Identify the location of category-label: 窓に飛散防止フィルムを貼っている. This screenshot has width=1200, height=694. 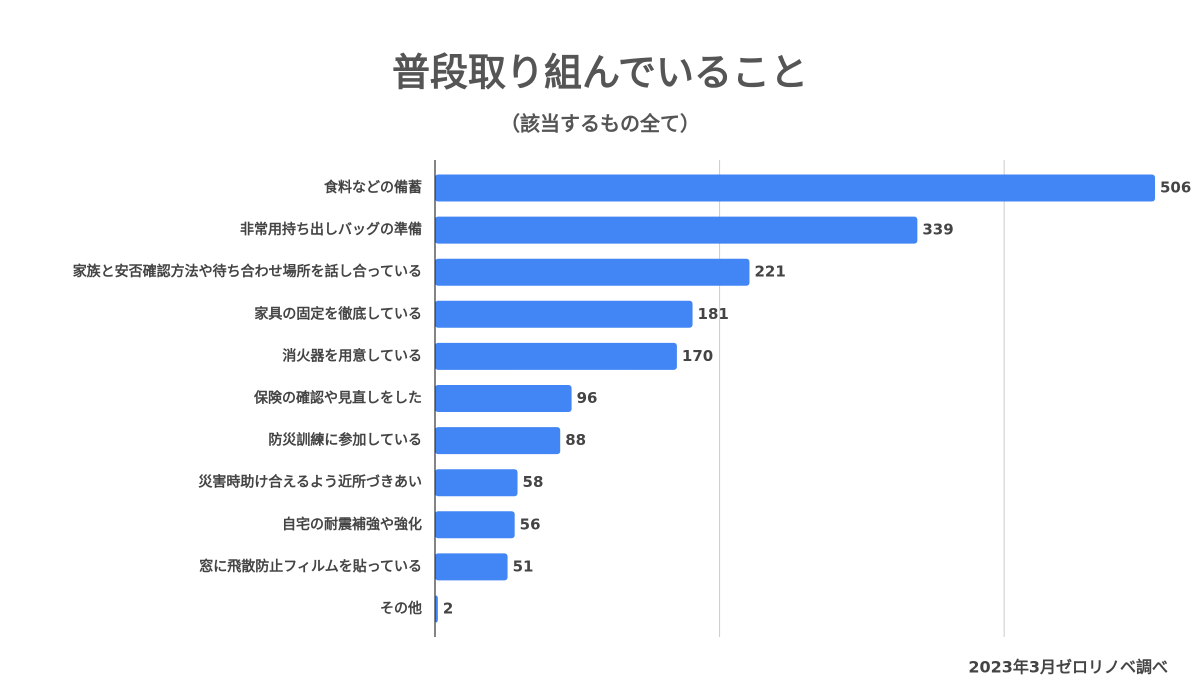
(310, 566).